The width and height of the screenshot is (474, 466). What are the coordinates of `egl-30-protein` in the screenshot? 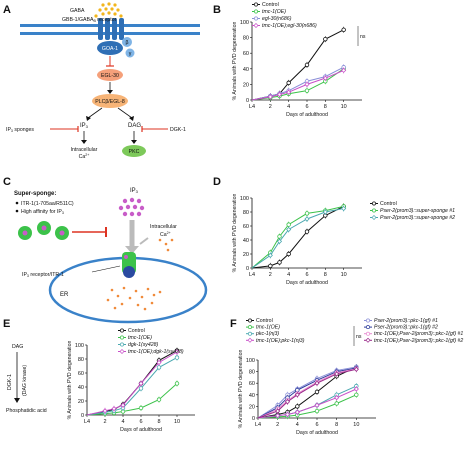 It's located at (110, 75).